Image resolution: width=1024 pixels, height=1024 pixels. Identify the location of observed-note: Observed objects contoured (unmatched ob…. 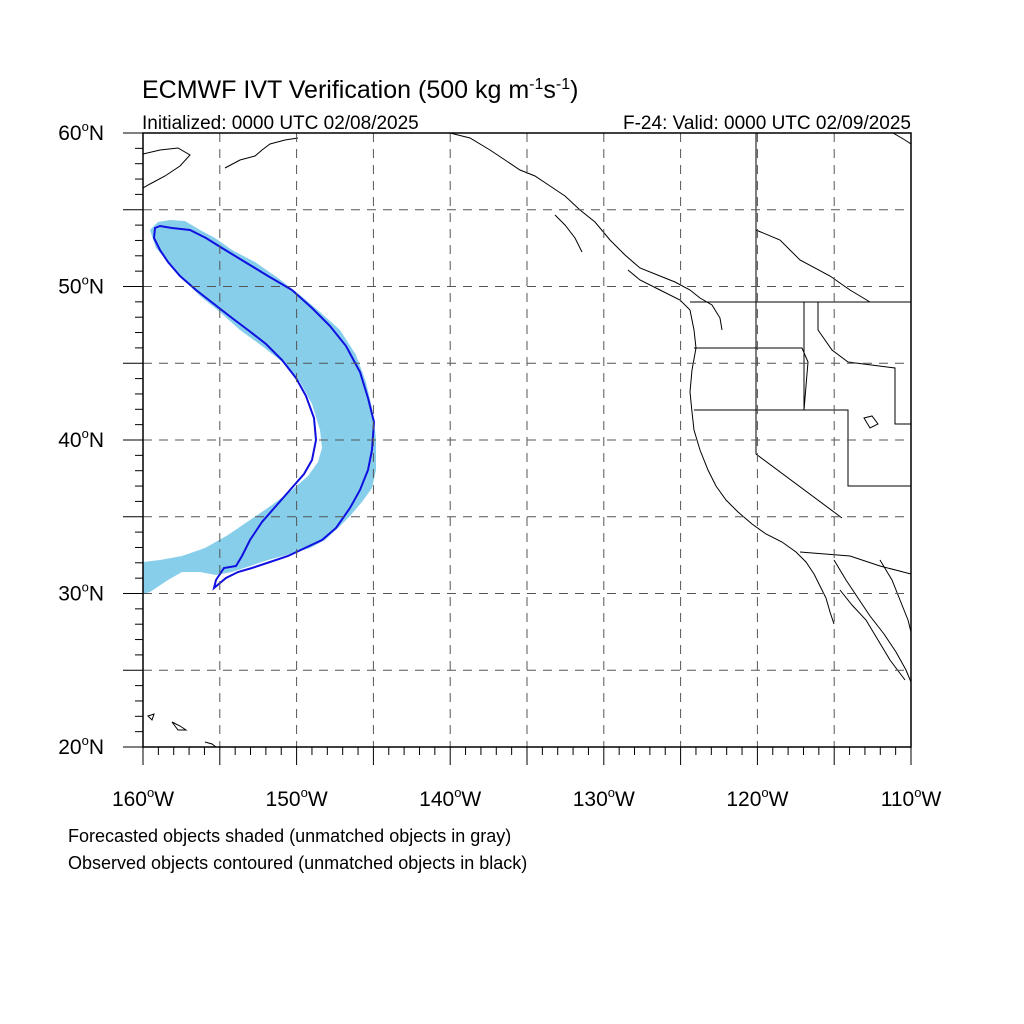
(298, 863).